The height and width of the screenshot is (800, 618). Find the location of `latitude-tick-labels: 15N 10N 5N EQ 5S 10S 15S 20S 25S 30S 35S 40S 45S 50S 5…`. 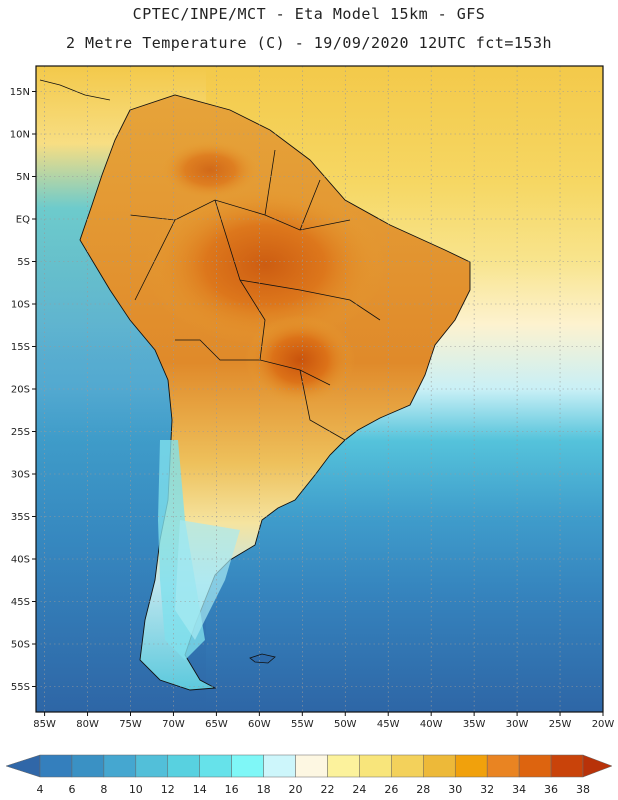

latitude-tick-labels: 15N 10N 5N EQ 5S 10S 15S 20S 25S 30S 35S 40S 45S 50S 5… is located at coordinates (23, 390).